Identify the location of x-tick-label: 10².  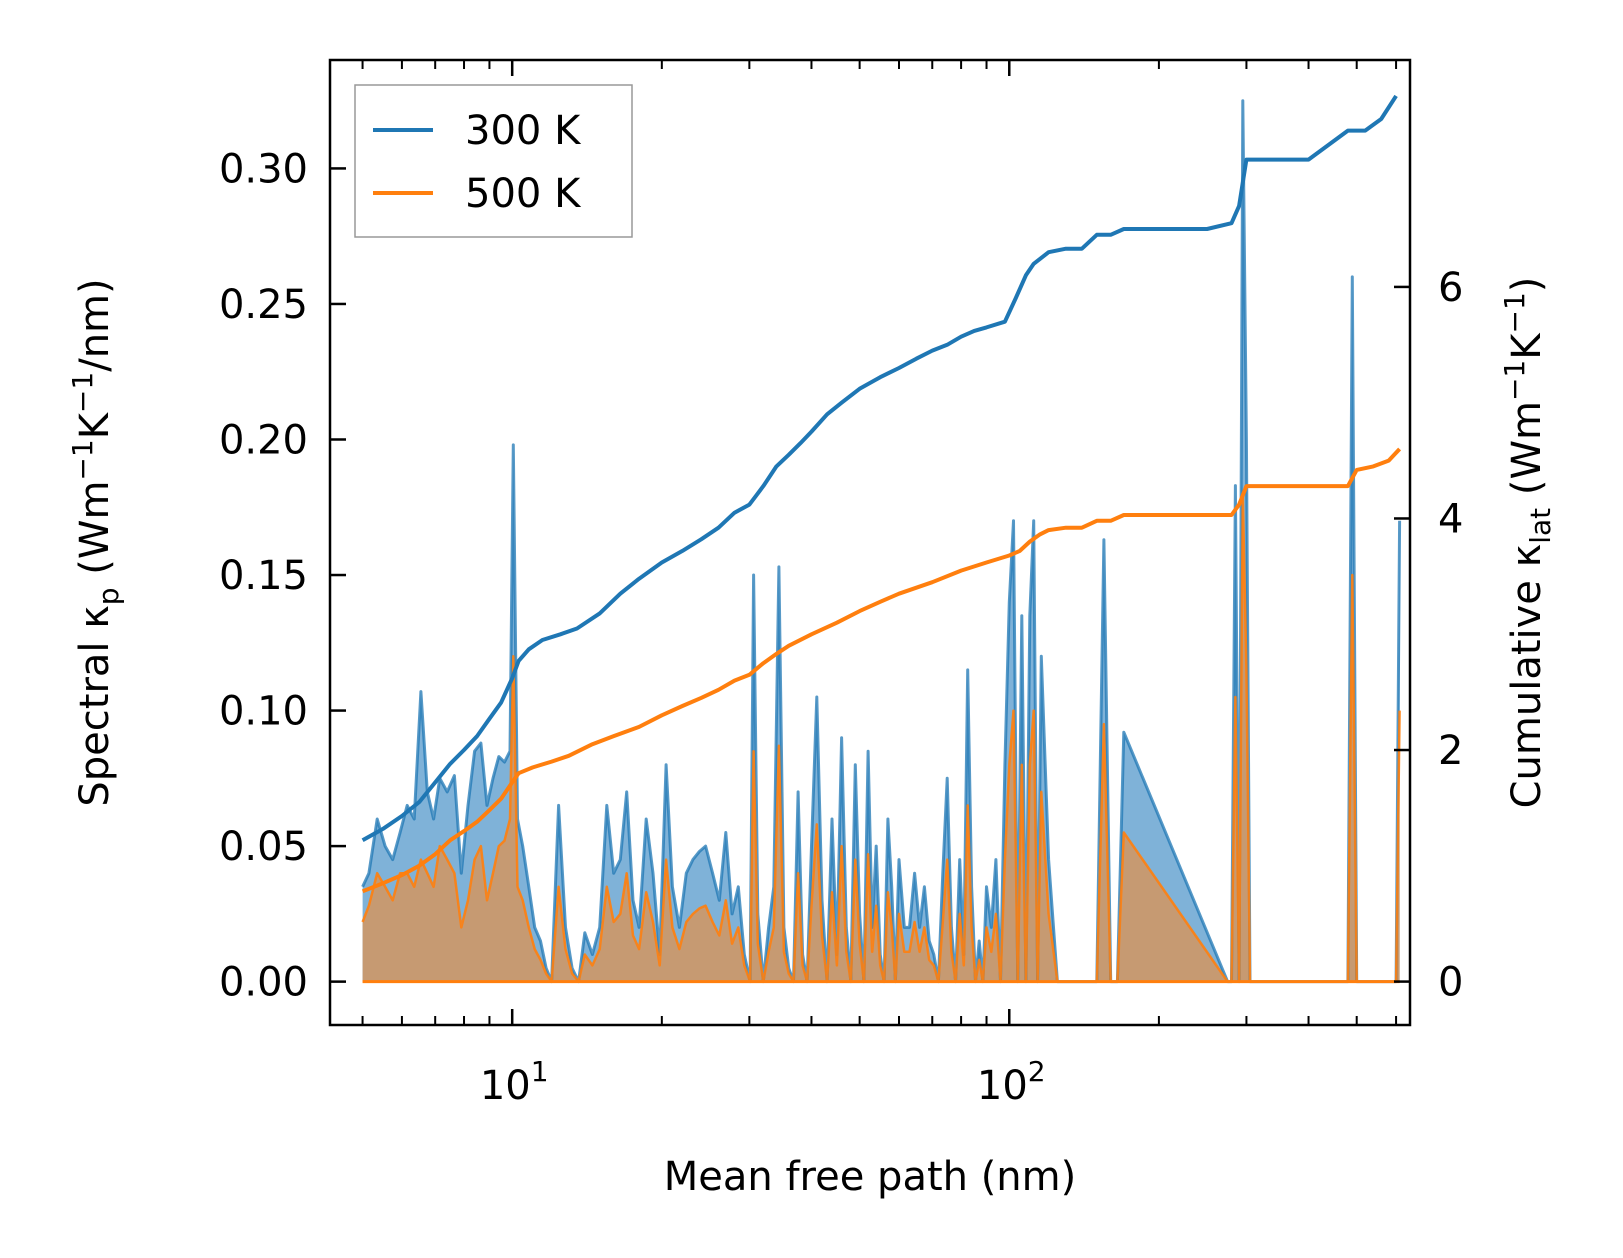
(1011, 1082).